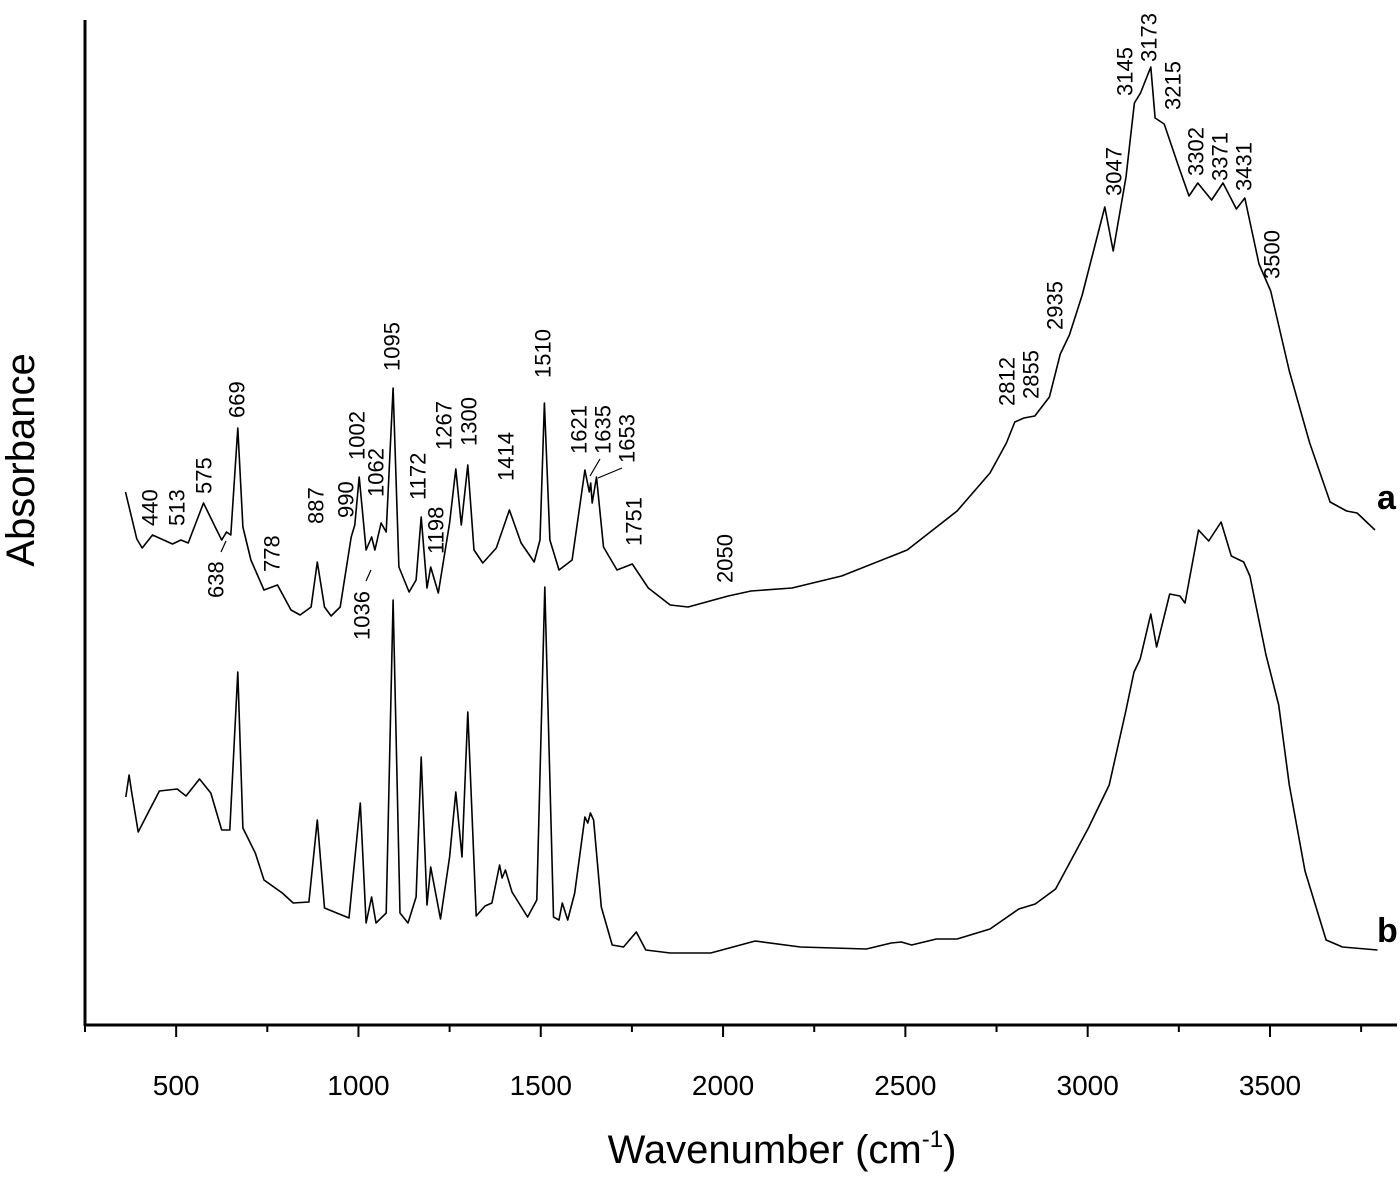  Describe the element at coordinates (272, 553) in the screenshot. I see `peak-label-778: 778` at that location.